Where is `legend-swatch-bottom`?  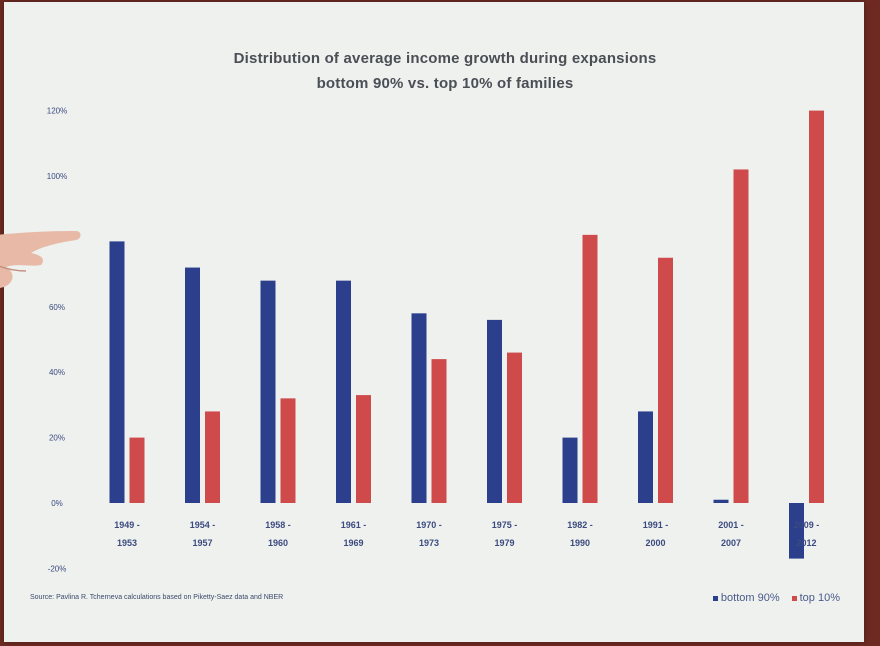
legend-swatch-bottom is located at coordinates (715, 598).